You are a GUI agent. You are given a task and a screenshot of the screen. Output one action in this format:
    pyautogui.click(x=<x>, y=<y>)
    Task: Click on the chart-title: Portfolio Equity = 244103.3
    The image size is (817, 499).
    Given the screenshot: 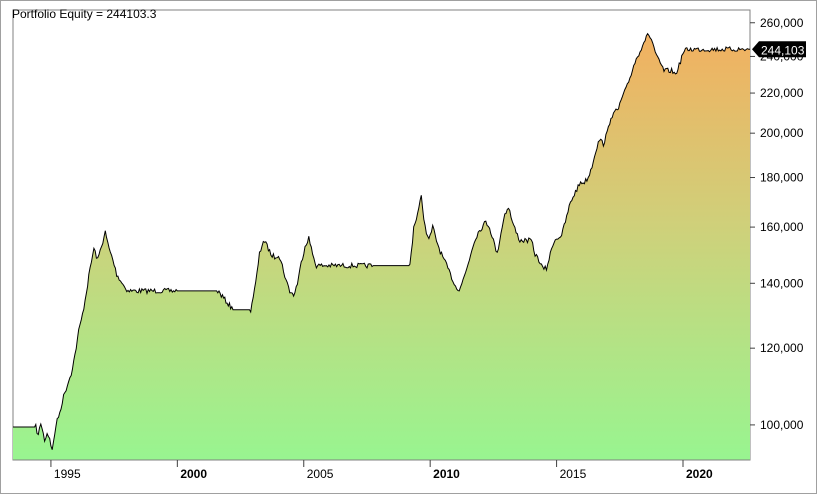 What is the action you would take?
    pyautogui.click(x=84, y=14)
    